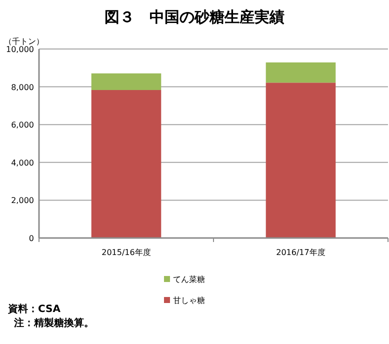 This screenshot has height=344, width=389. Describe the element at coordinates (301, 252) in the screenshot. I see `x-tick-label: 2016/17年度` at that location.